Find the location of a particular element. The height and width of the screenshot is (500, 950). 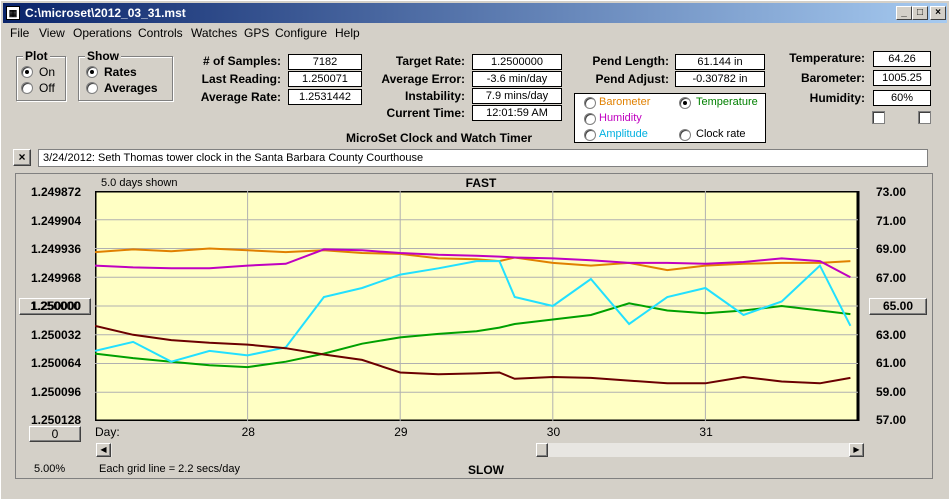

series-line-temperature is located at coordinates (473, 335).